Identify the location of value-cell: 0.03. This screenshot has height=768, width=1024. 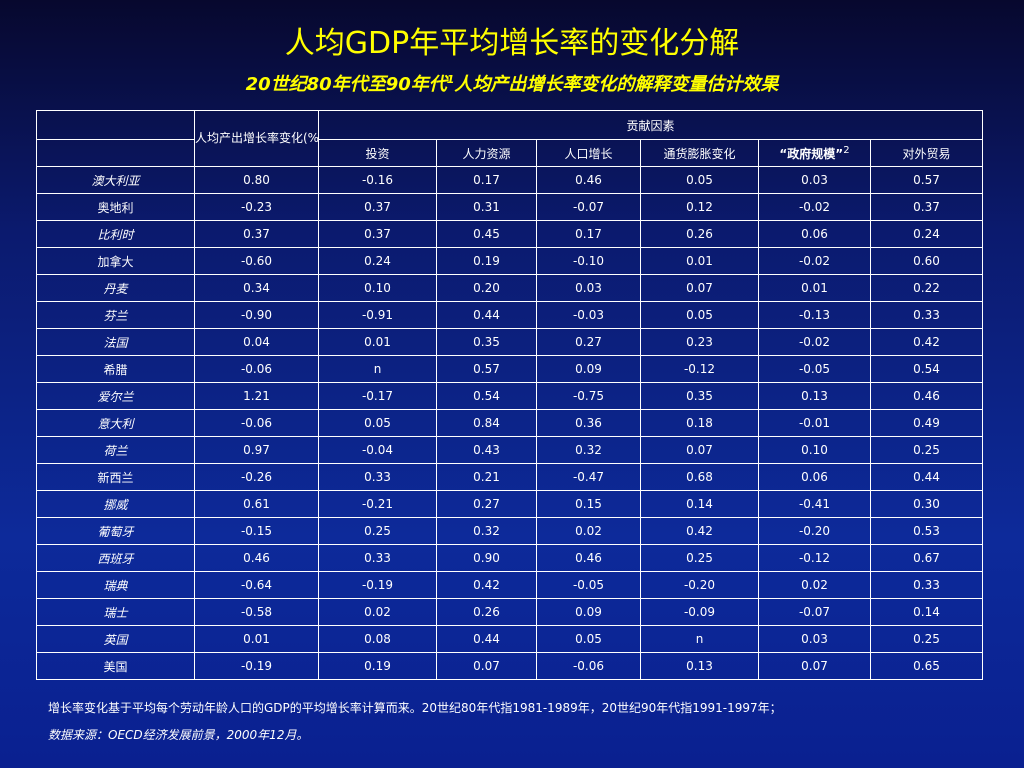
(814, 639).